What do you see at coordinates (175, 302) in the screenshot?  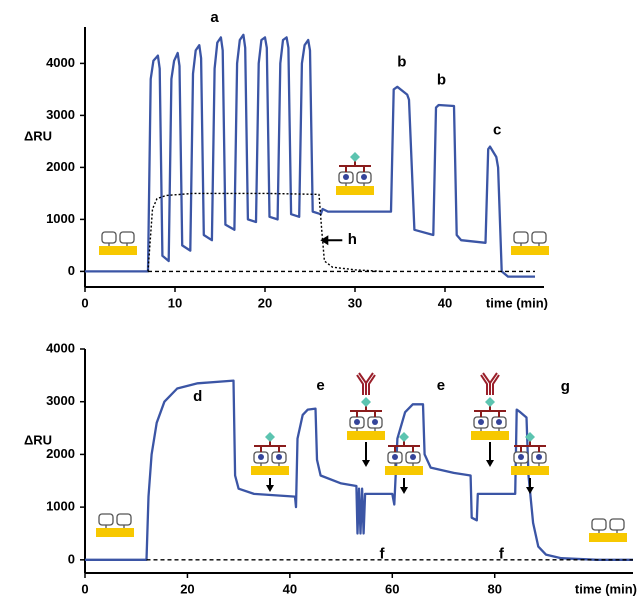 I see `x-tick-label: 10` at bounding box center [175, 302].